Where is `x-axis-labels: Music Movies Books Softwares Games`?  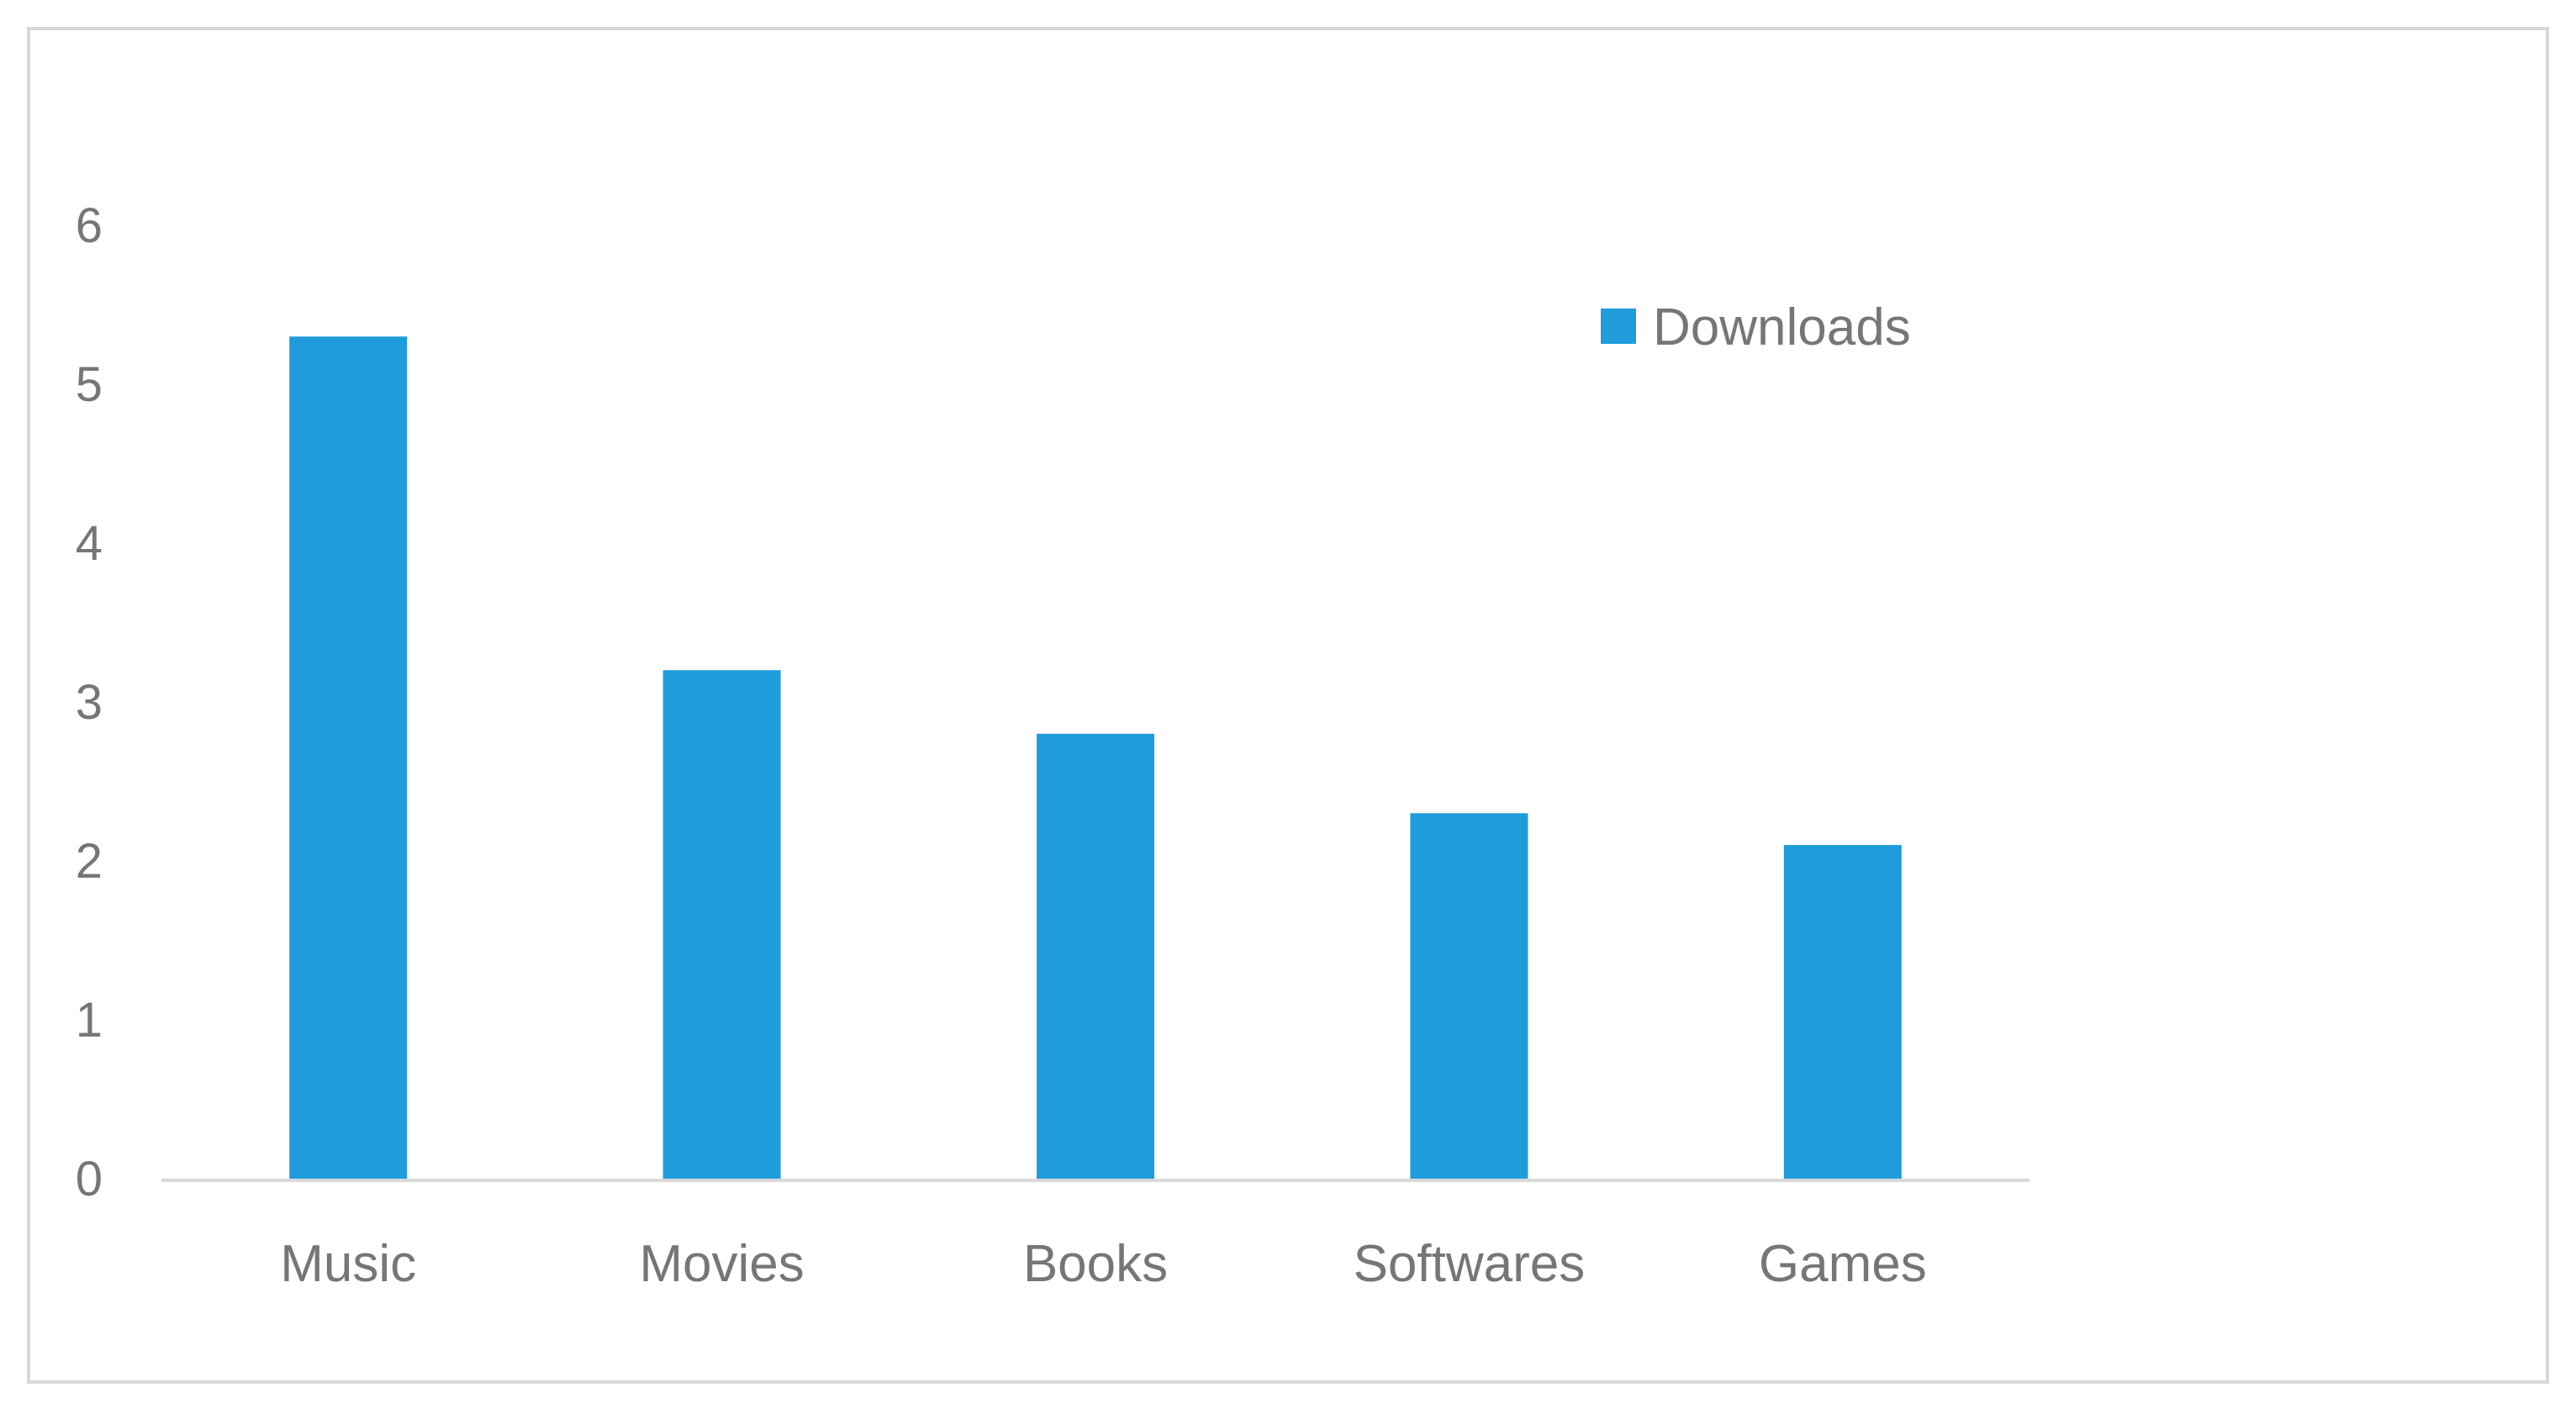
x-axis-labels: Music Movies Books Softwares Games is located at coordinates (1103, 1264).